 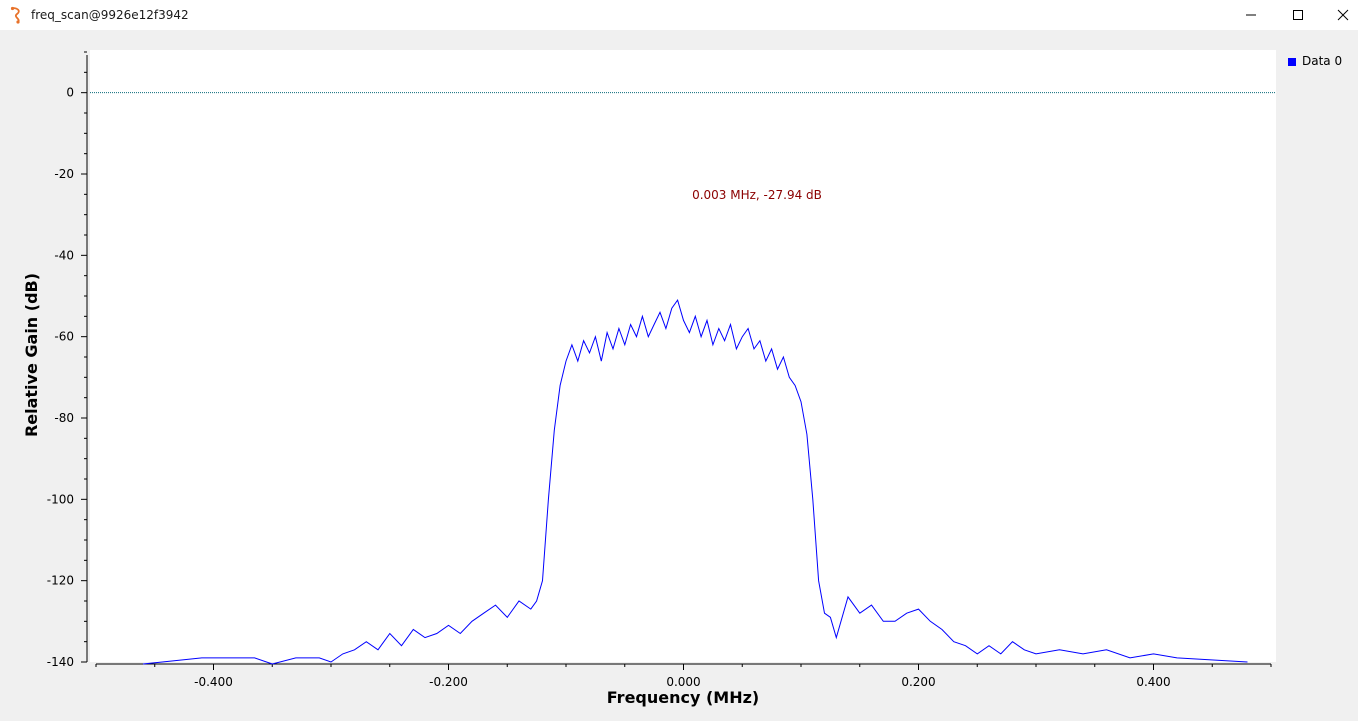 I want to click on close-button, so click(x=1339, y=15).